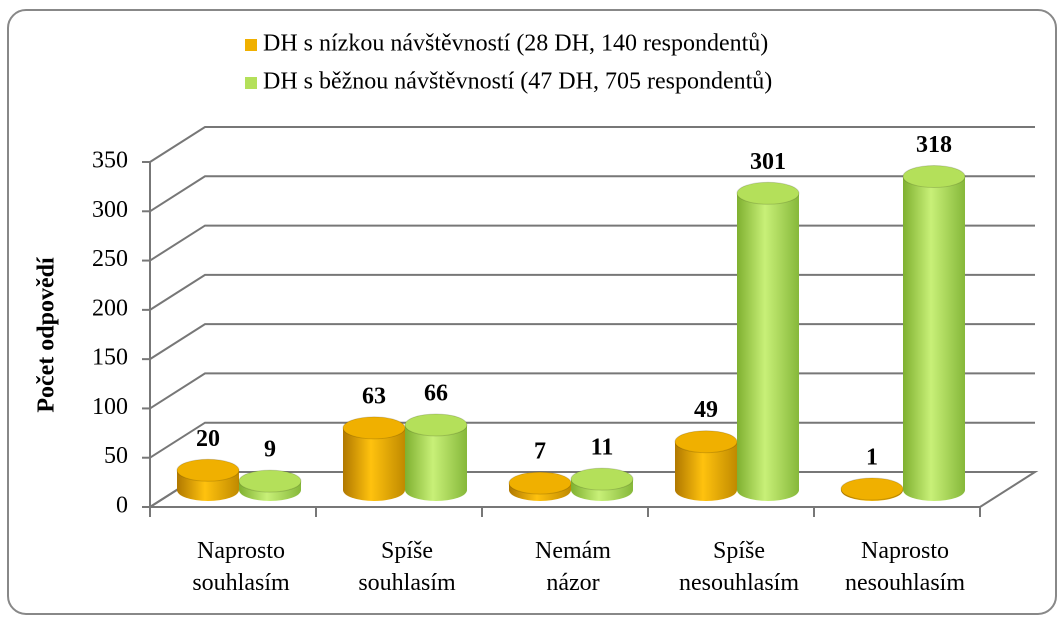  I want to click on x-tick-label: Naprosto nesouhlasím, so click(905, 567).